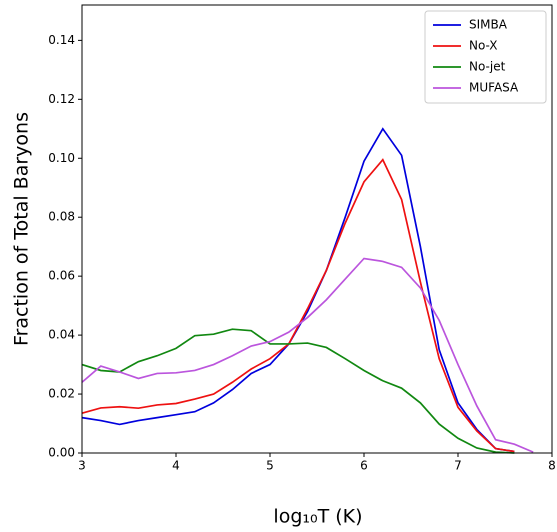 This screenshot has height=532, width=557. What do you see at coordinates (317, 517) in the screenshot?
I see `x-axis-label: log₁₀T (K)` at bounding box center [317, 517].